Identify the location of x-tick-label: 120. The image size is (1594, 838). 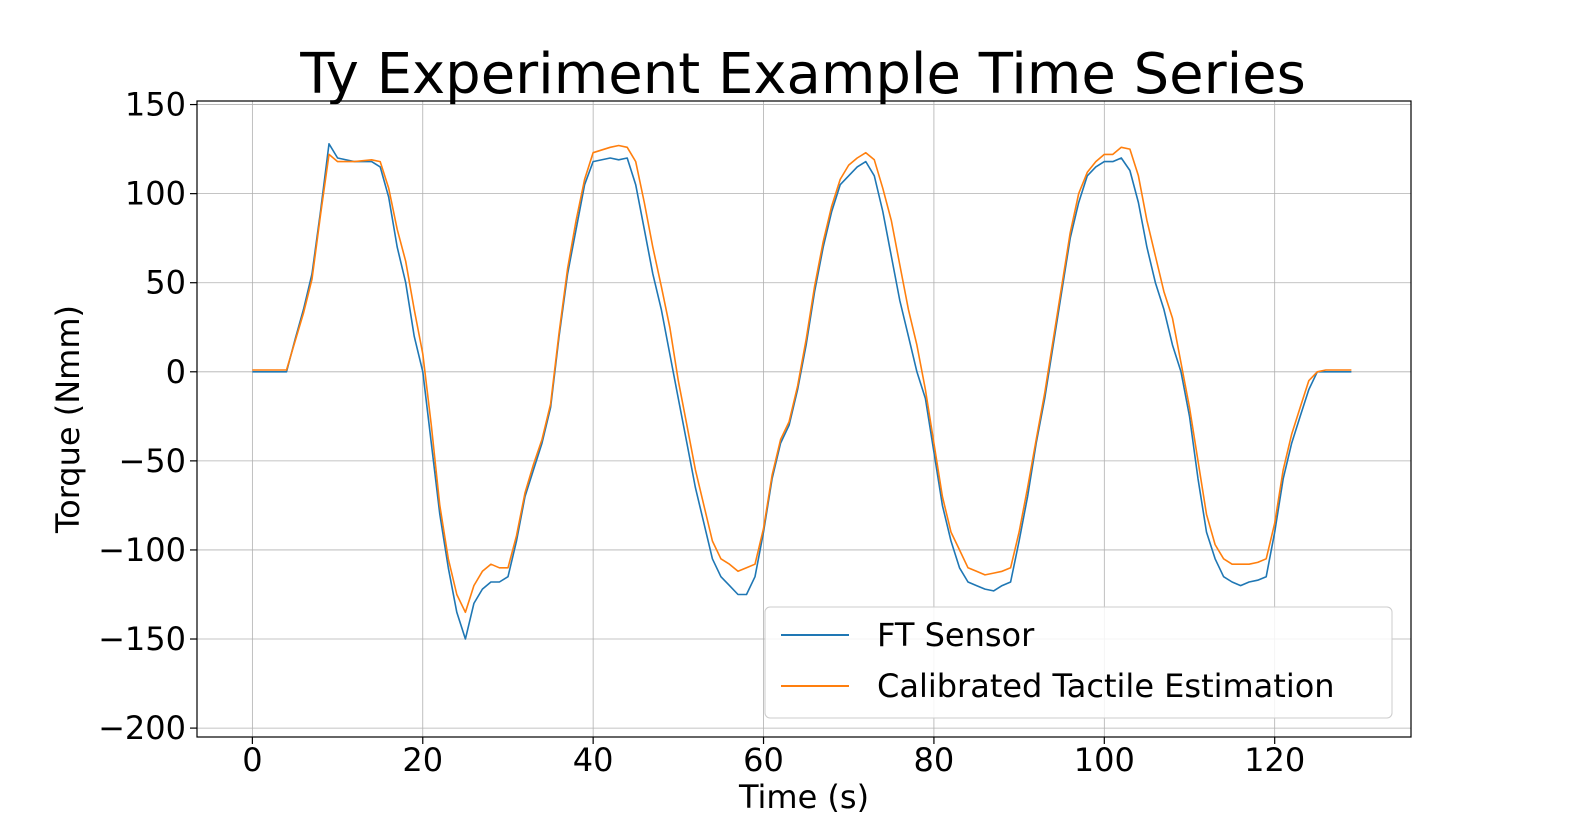
(1274, 760).